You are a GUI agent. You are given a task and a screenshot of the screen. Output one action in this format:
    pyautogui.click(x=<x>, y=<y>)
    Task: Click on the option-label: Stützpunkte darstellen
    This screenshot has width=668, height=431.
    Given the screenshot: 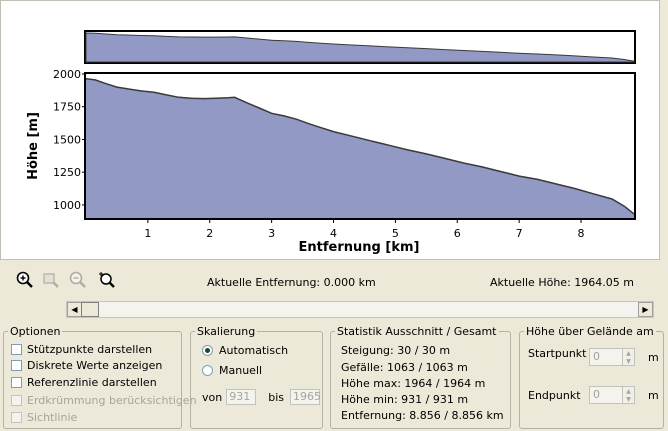 What is the action you would take?
    pyautogui.click(x=90, y=349)
    